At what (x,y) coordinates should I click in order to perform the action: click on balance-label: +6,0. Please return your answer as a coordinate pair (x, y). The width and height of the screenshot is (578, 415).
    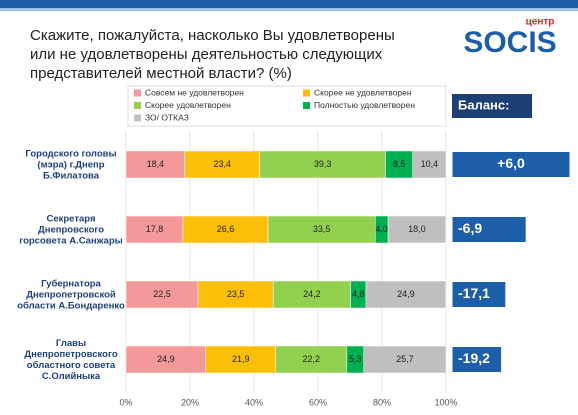
    Looking at the image, I should click on (511, 163).